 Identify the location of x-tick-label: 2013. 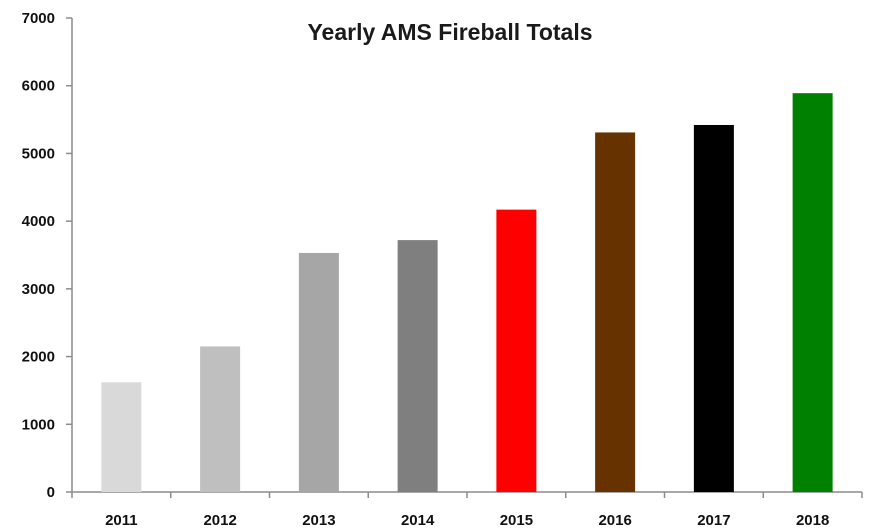
(318, 520).